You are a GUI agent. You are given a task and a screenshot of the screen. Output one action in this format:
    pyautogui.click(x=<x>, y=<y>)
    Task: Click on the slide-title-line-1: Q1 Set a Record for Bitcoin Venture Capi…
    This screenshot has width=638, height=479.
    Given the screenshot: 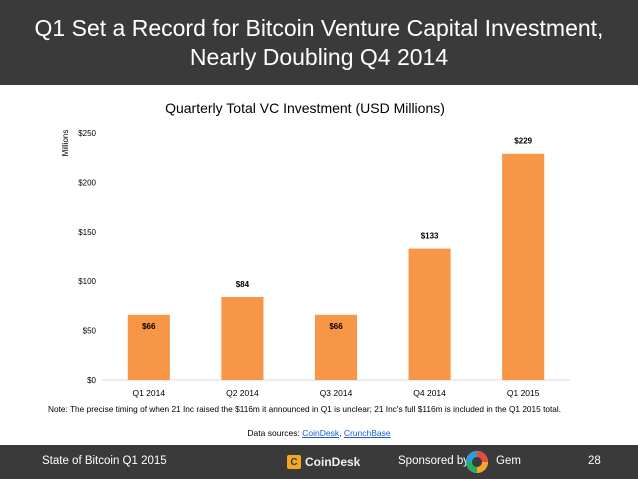 What is the action you would take?
    pyautogui.click(x=319, y=27)
    